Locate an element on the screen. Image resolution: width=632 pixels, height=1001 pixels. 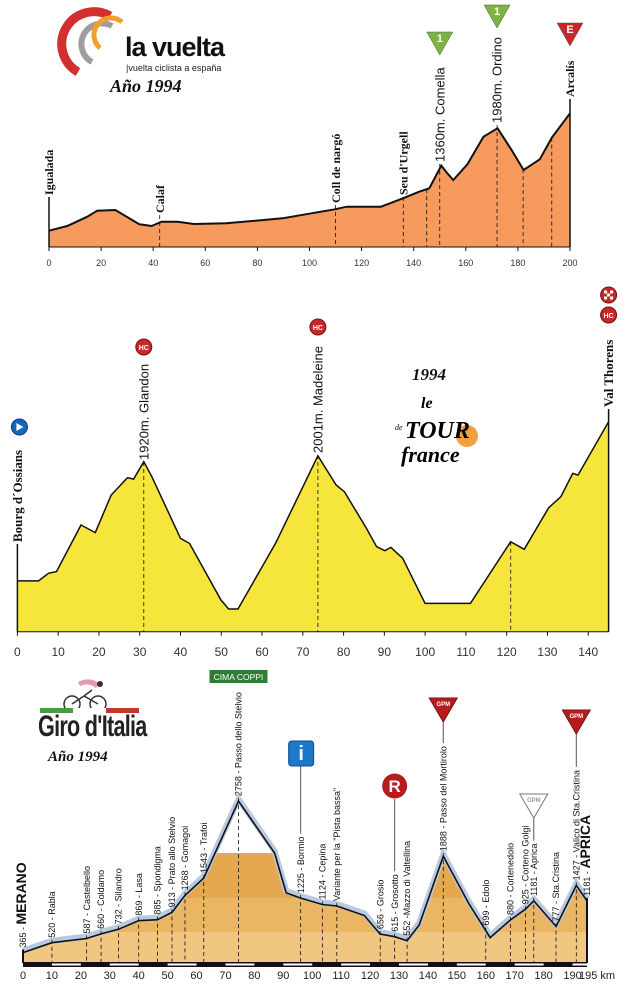
start-icon is located at coordinates (19, 427).